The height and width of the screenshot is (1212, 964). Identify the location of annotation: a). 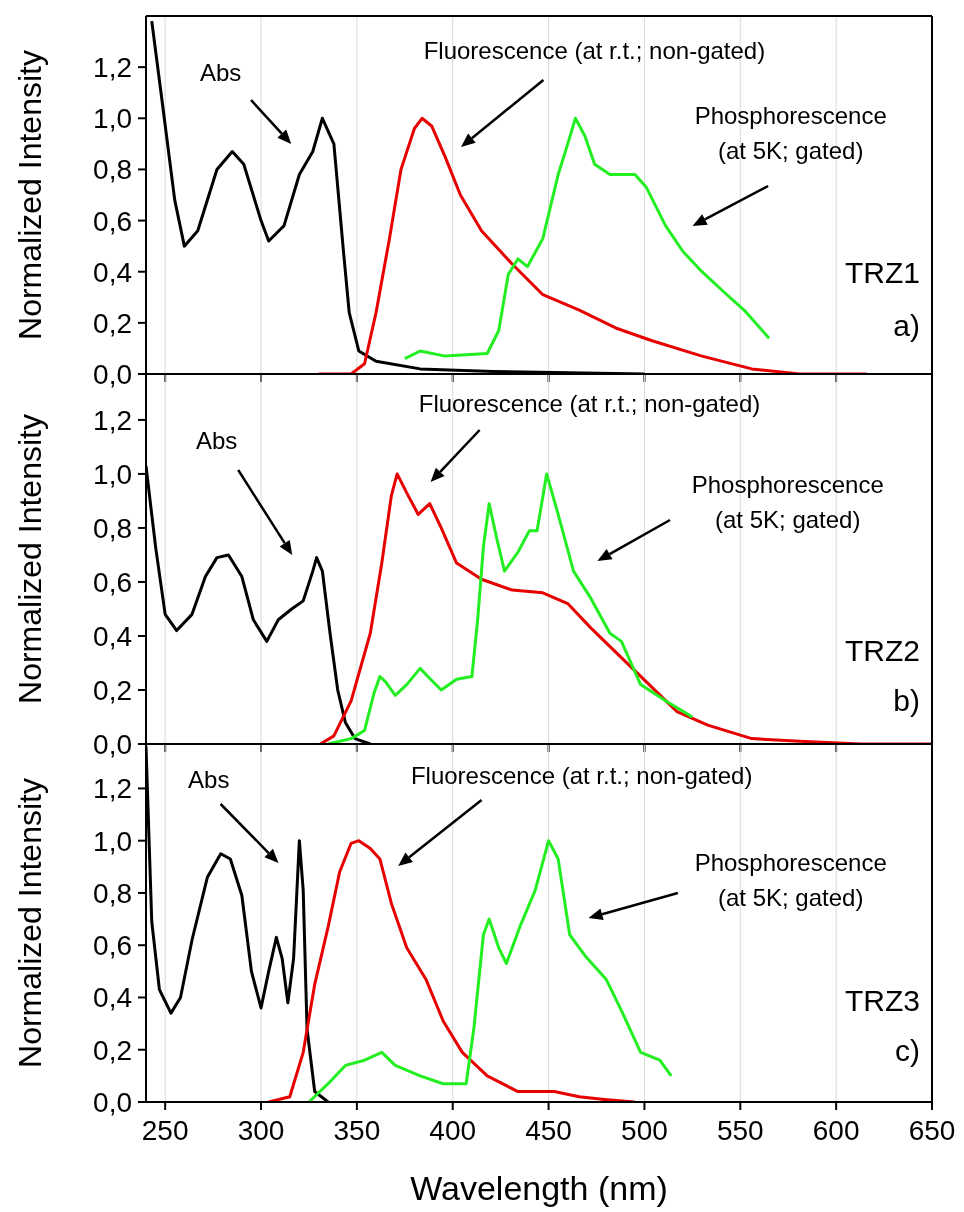
(906, 325).